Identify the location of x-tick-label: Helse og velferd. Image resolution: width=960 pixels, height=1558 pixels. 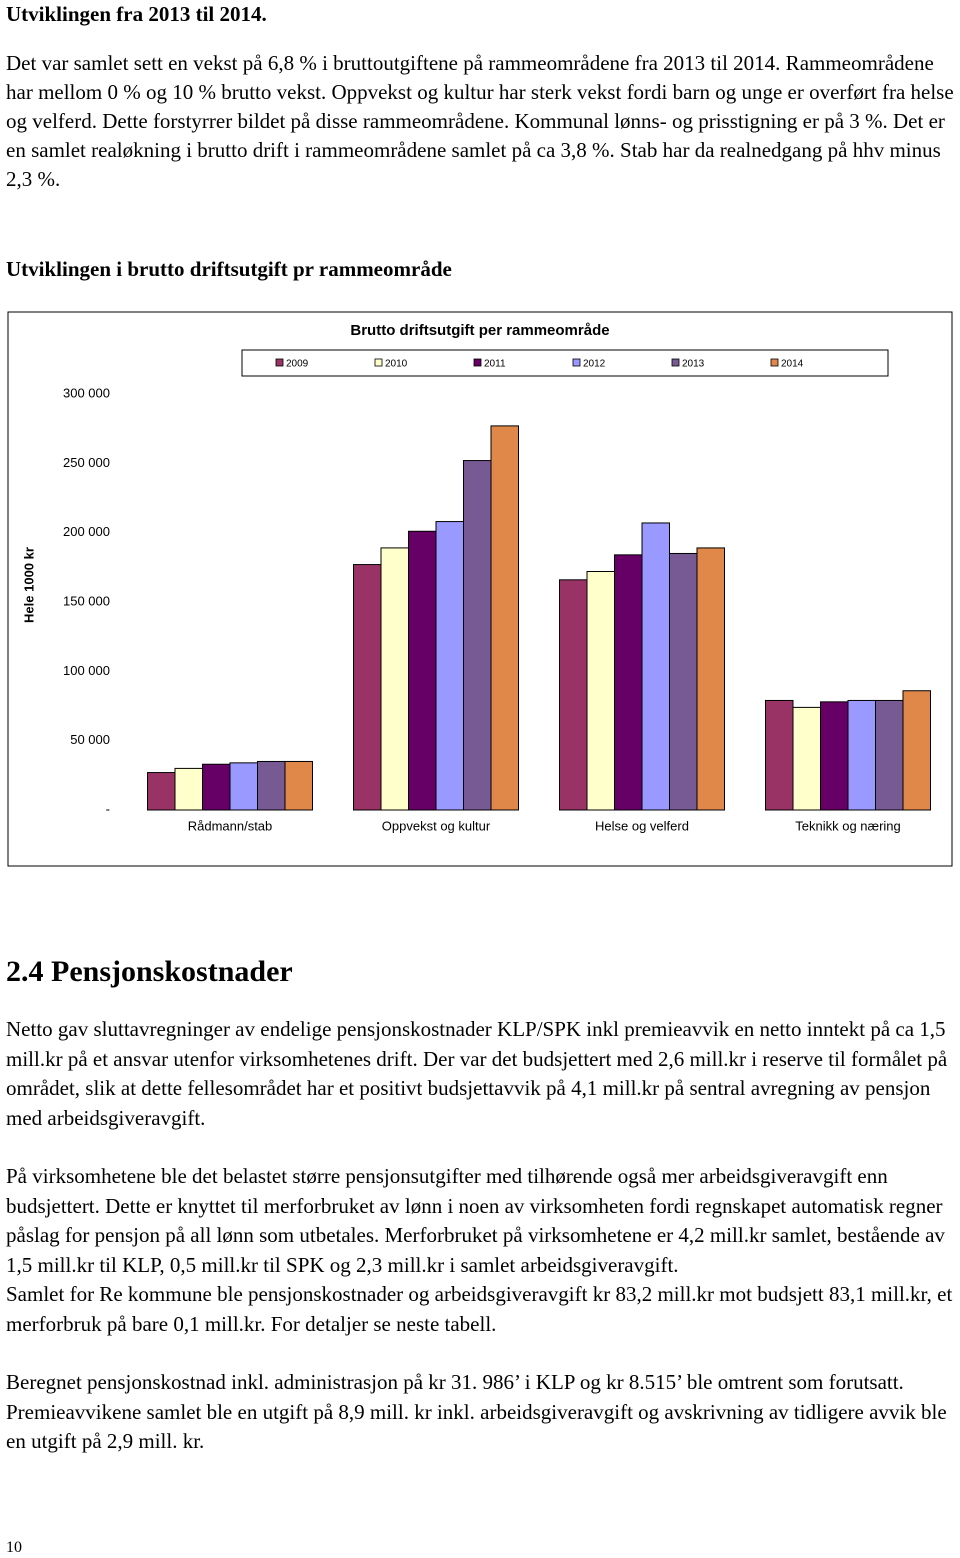
(642, 825).